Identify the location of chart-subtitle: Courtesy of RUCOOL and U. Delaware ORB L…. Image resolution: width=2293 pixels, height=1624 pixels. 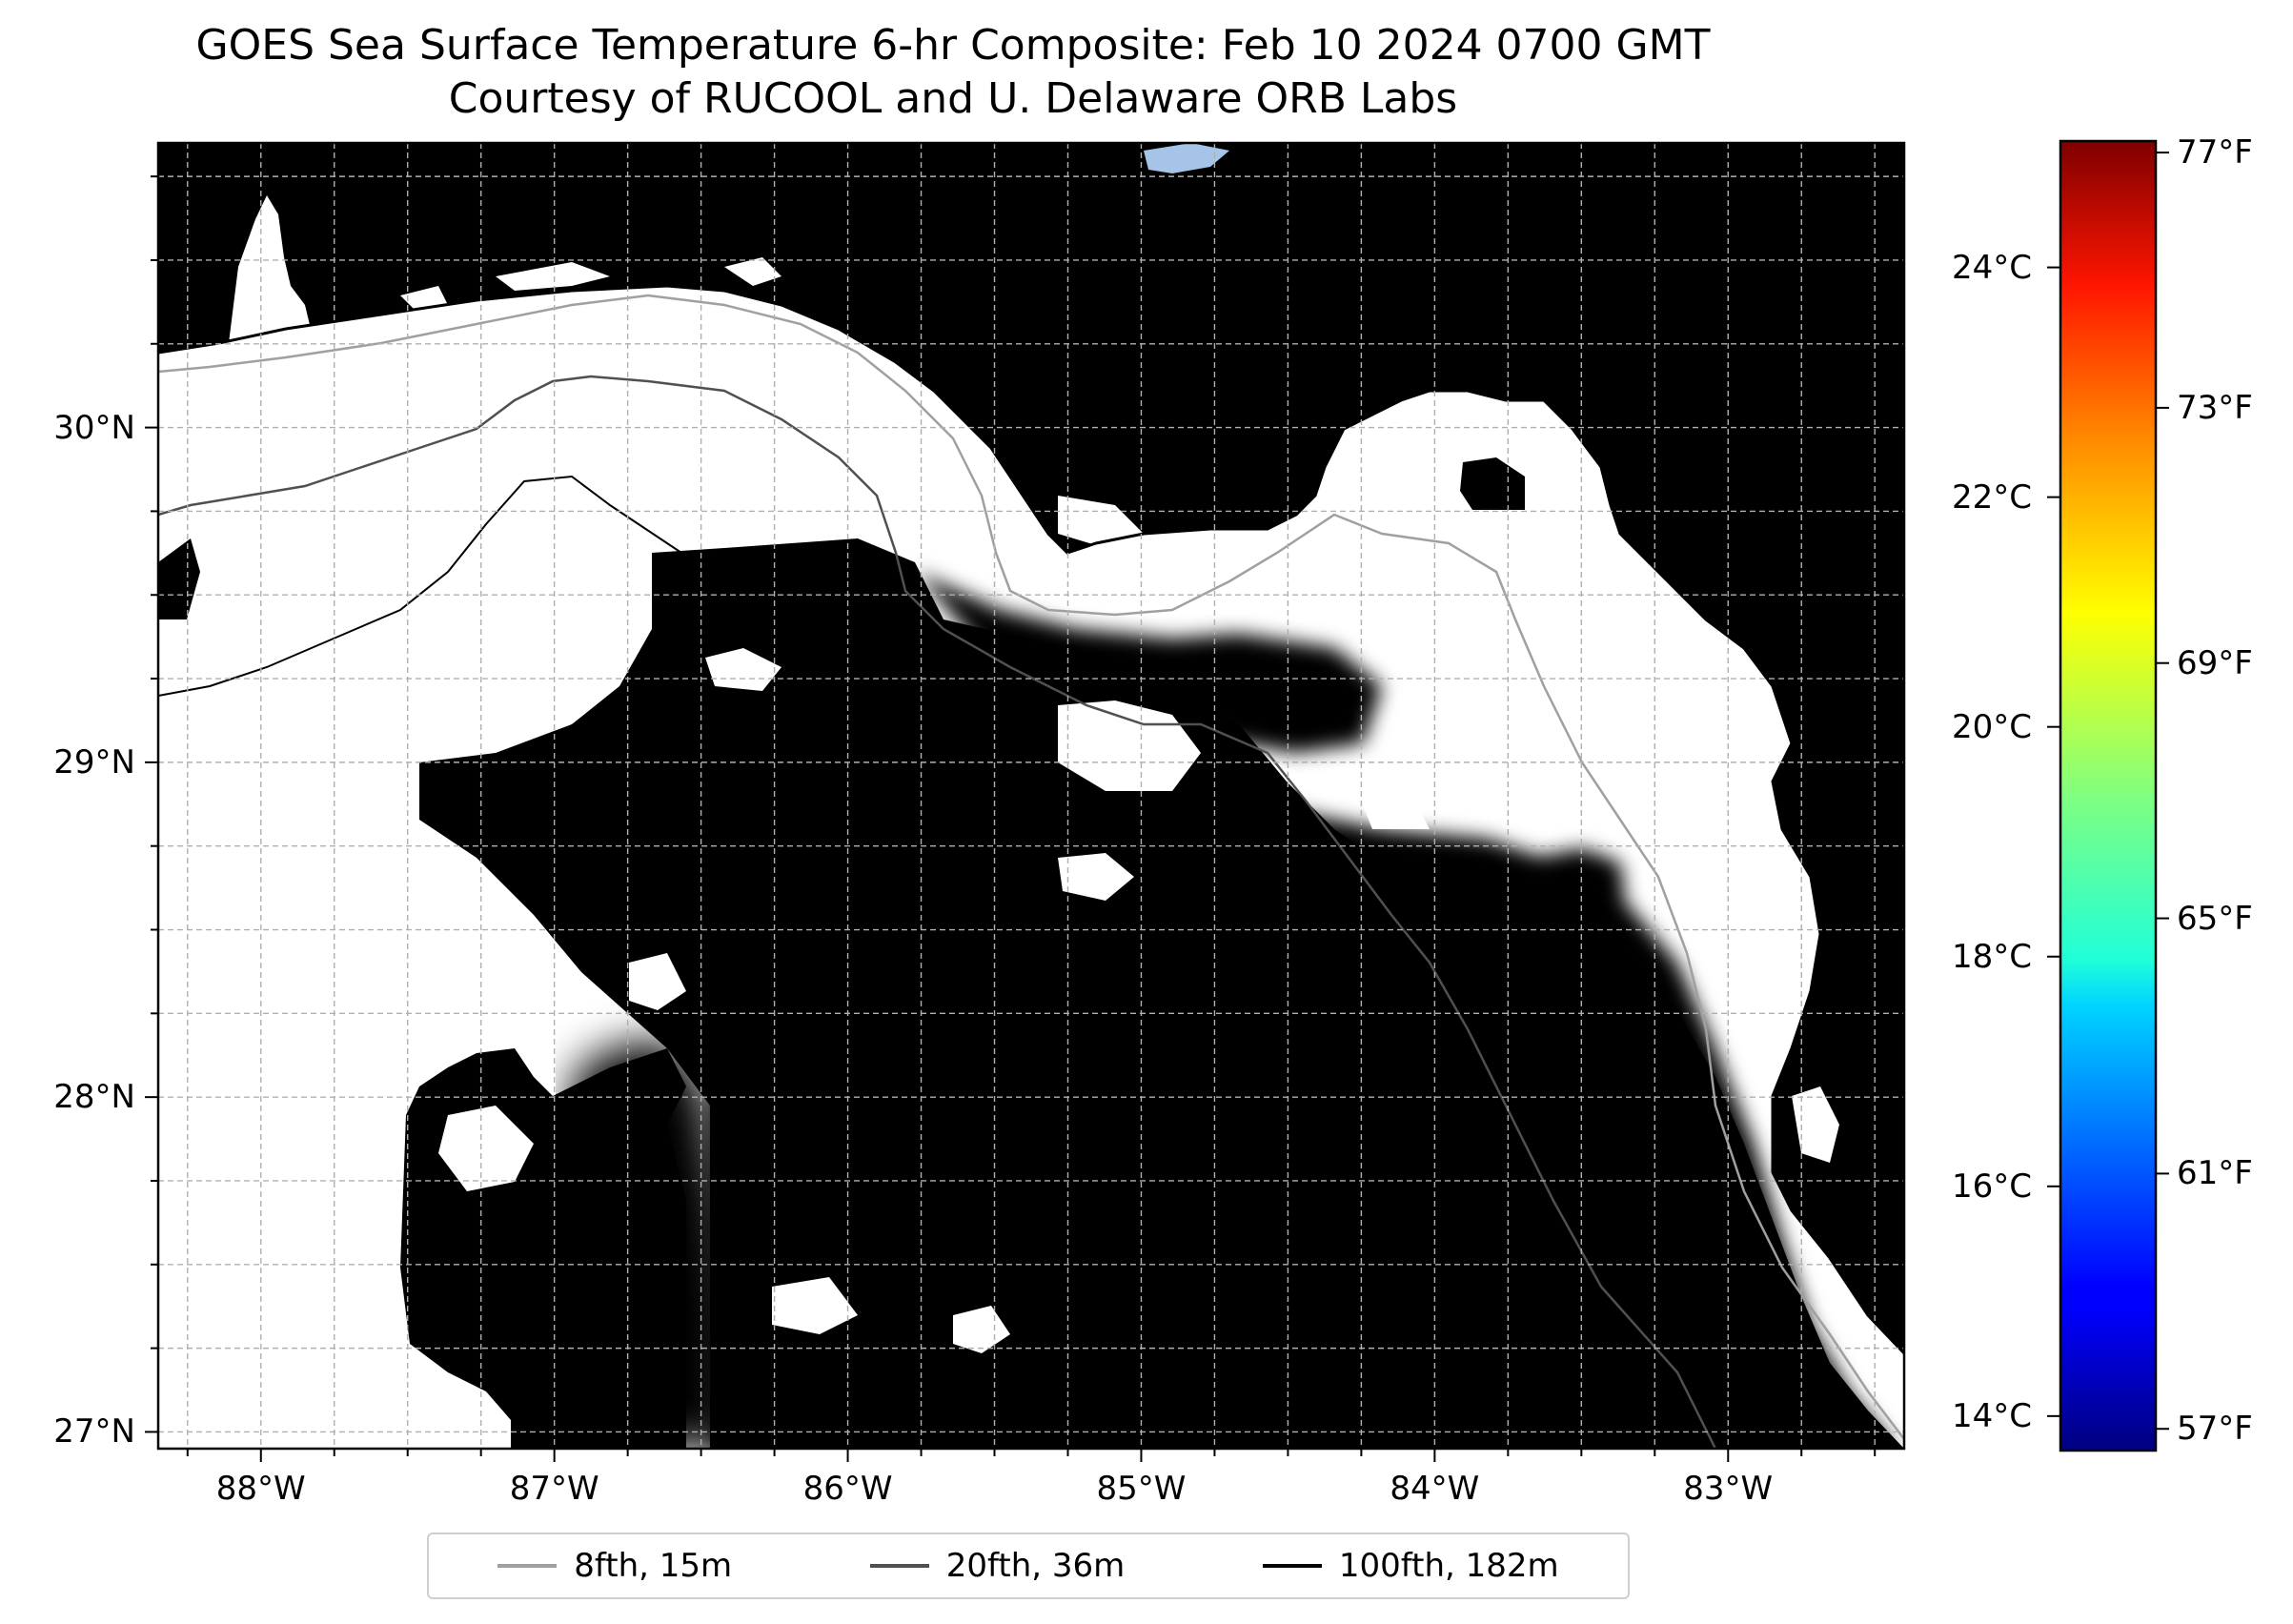
(953, 98).